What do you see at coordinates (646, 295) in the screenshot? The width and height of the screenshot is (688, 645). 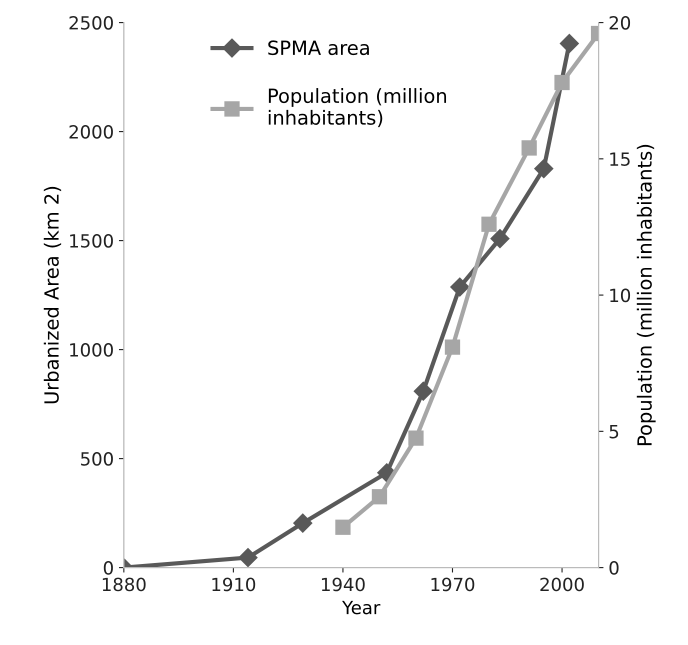 I see `y2-axis-title: Population (million inhabitants)` at bounding box center [646, 295].